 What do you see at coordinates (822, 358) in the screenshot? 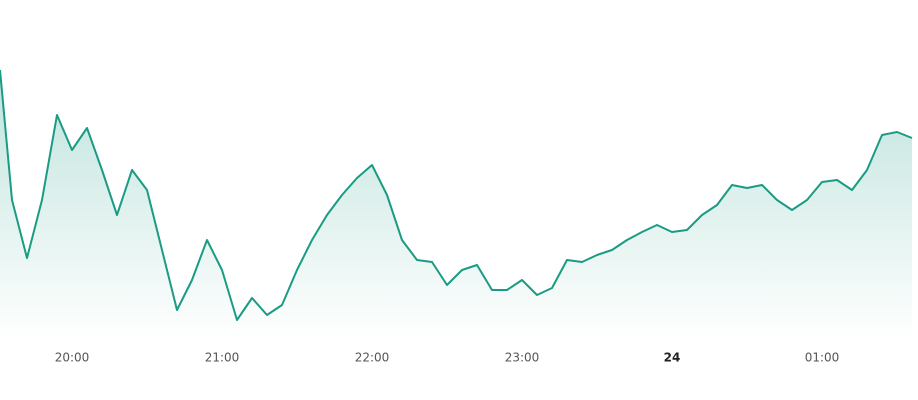
I see `x-tick-label: 01:00` at bounding box center [822, 358].